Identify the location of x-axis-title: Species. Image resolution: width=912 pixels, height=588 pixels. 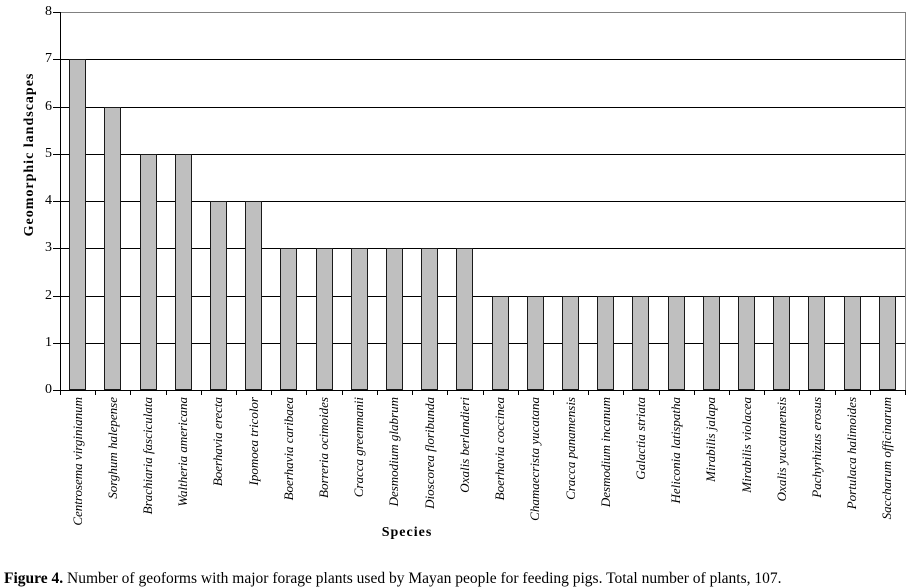
(407, 532).